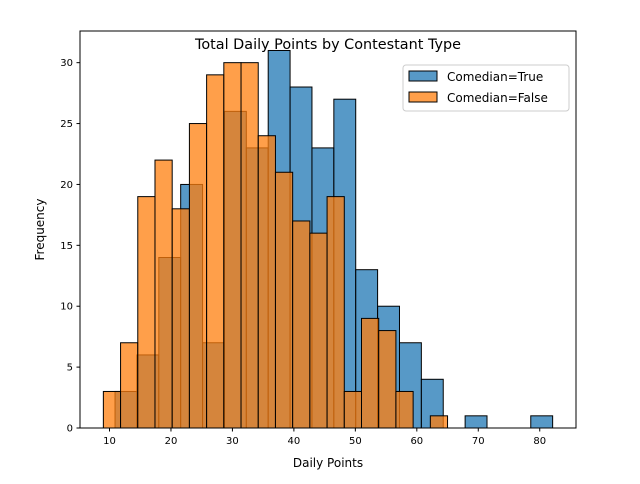  What do you see at coordinates (327, 45) in the screenshot?
I see `chart-title: Total Daily Points by Contestant Type` at bounding box center [327, 45].